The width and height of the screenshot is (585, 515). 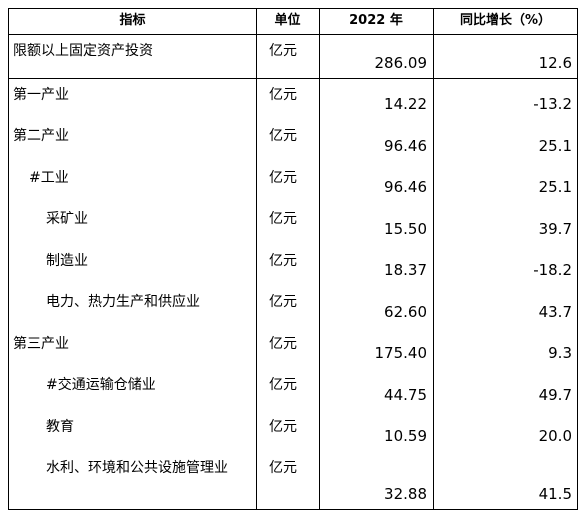 What do you see at coordinates (67, 219) in the screenshot?
I see `indicator-cell: 采矿业` at bounding box center [67, 219].